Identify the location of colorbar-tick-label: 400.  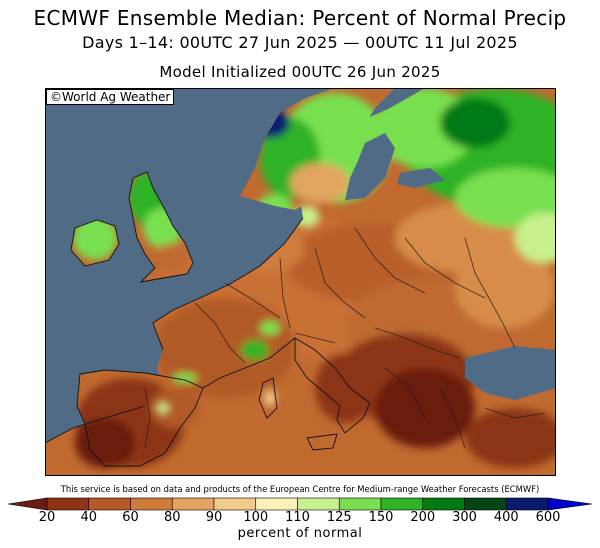
(506, 517).